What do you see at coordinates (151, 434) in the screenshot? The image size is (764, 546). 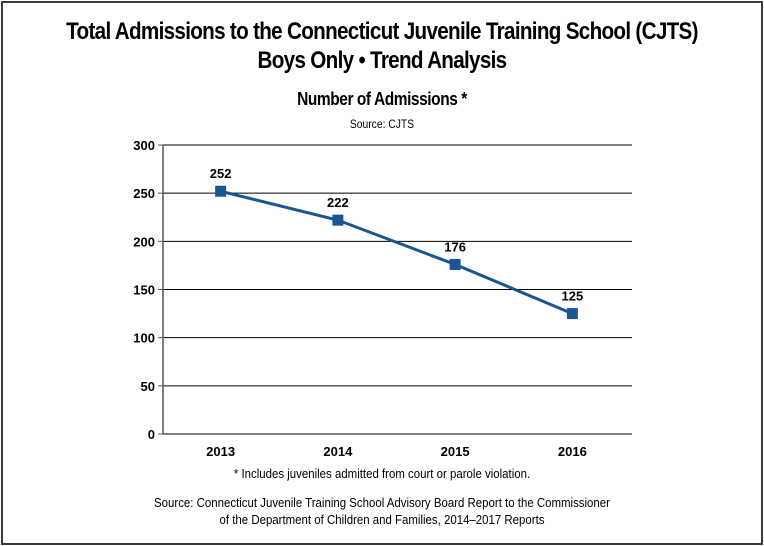 I see `y-tick-label: 0` at bounding box center [151, 434].